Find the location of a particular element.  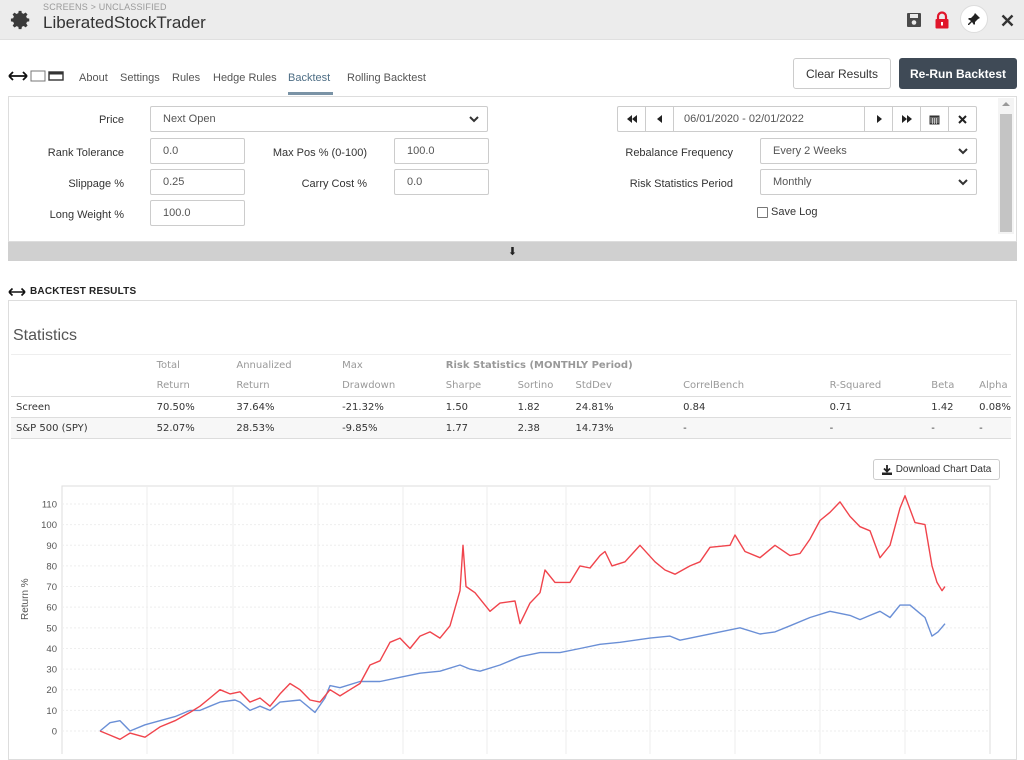

lock-icon is located at coordinates (942, 20).